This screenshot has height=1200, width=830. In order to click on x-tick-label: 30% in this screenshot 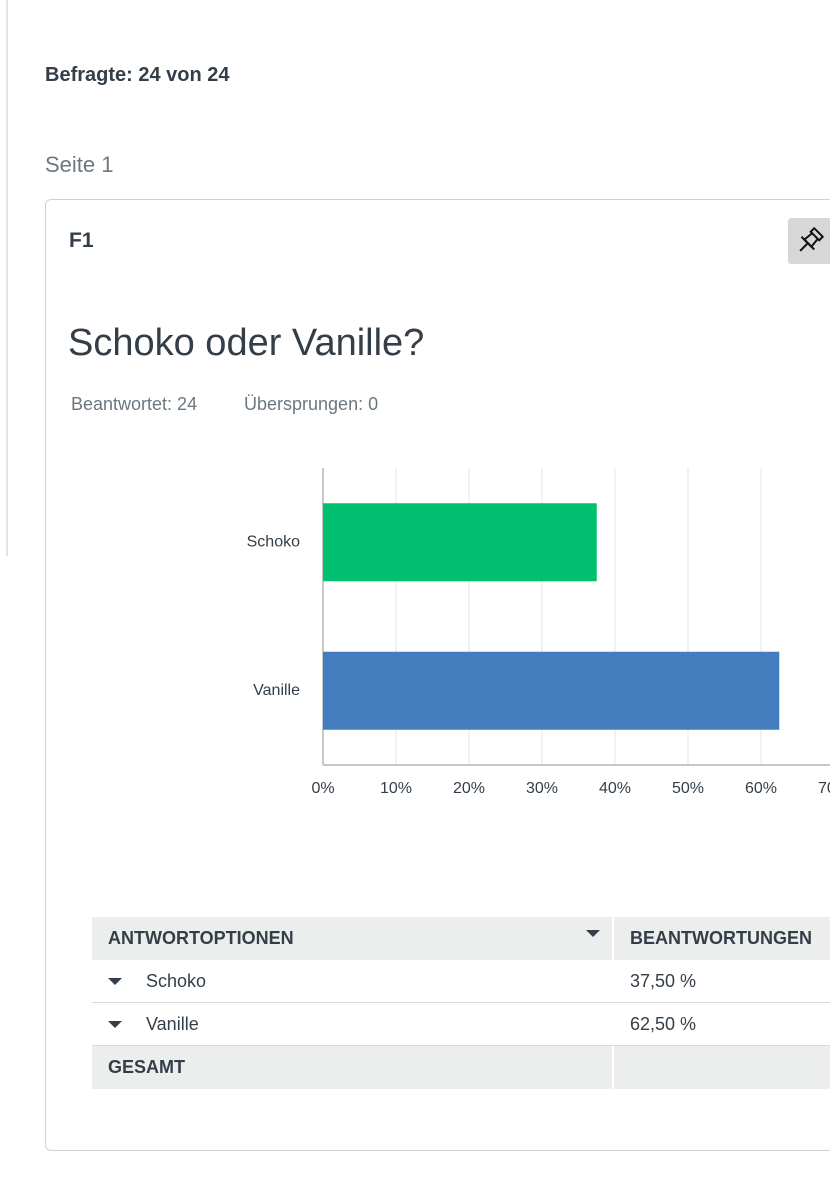, I will do `click(542, 788)`.